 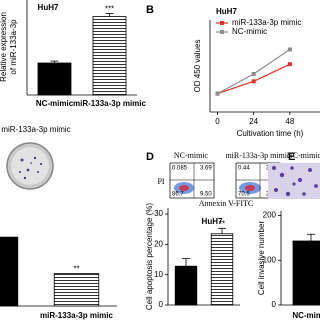 I want to click on panel-label: E, so click(x=291, y=157).